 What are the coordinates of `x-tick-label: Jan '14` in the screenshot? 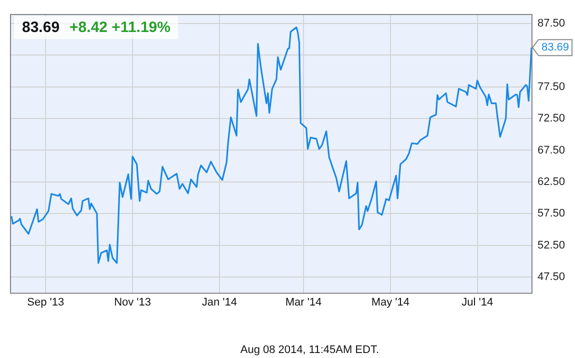 It's located at (220, 302).